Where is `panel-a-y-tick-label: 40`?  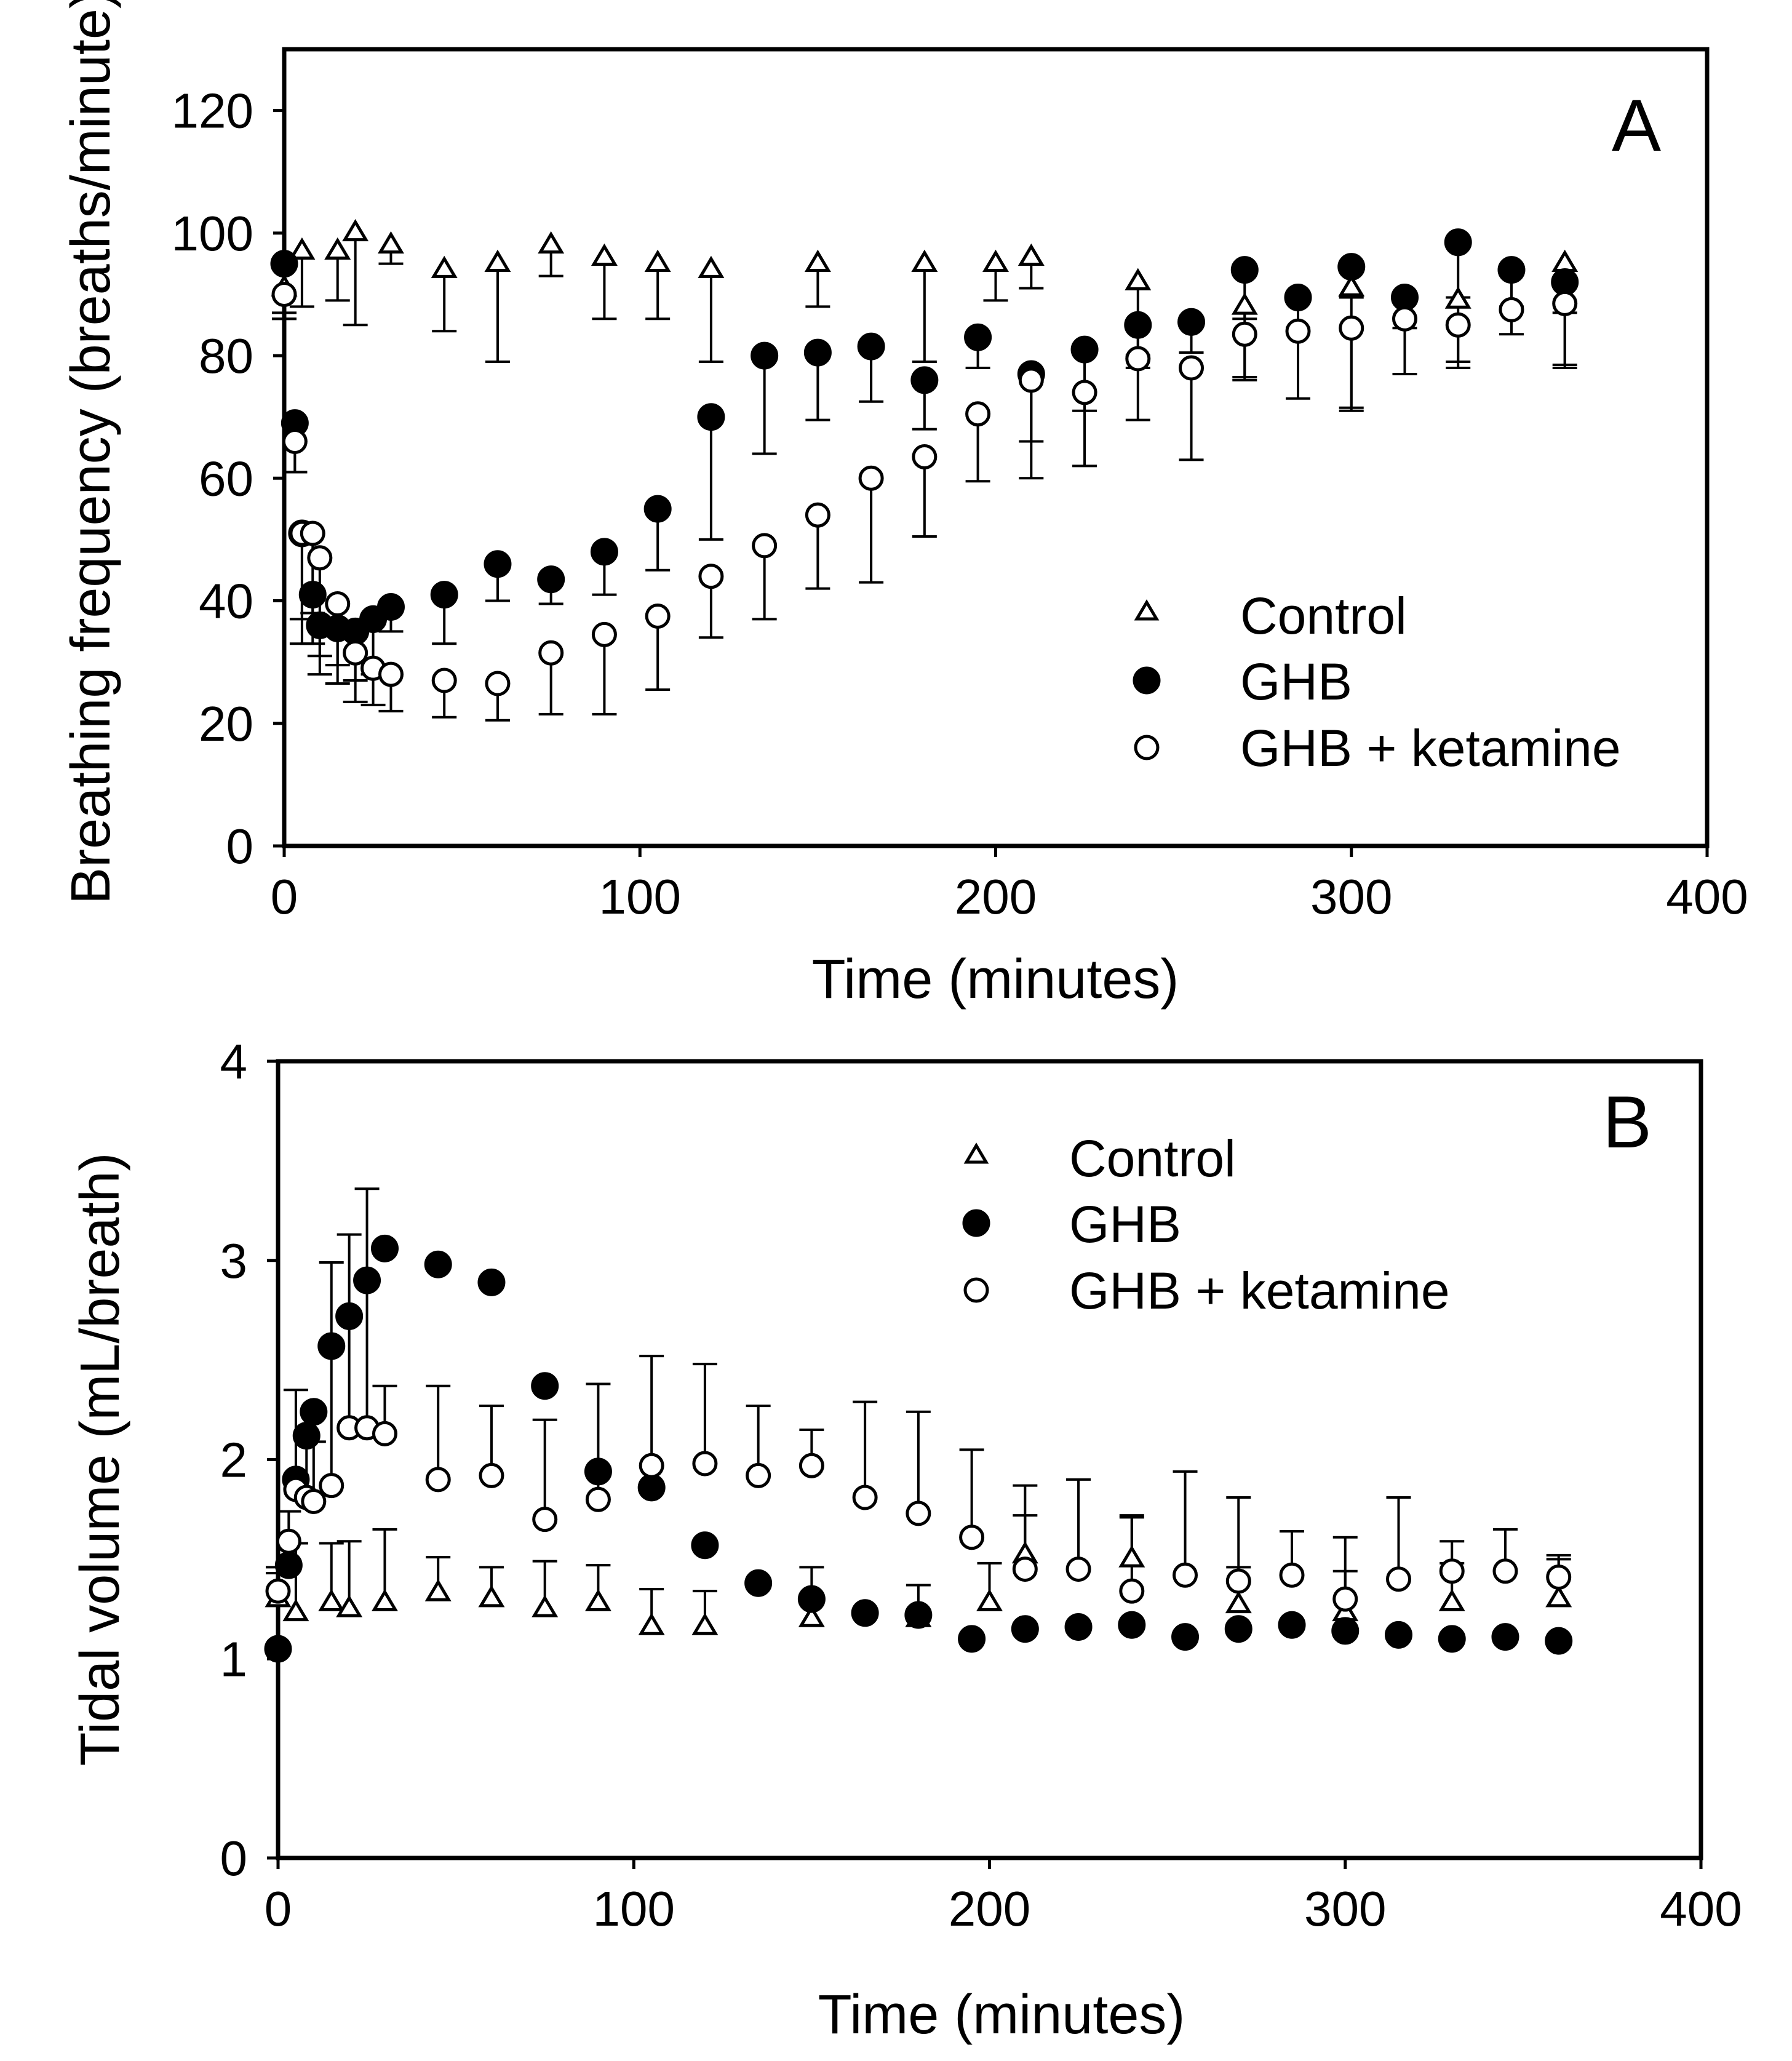 panel-a-y-tick-label: 40 is located at coordinates (226, 601).